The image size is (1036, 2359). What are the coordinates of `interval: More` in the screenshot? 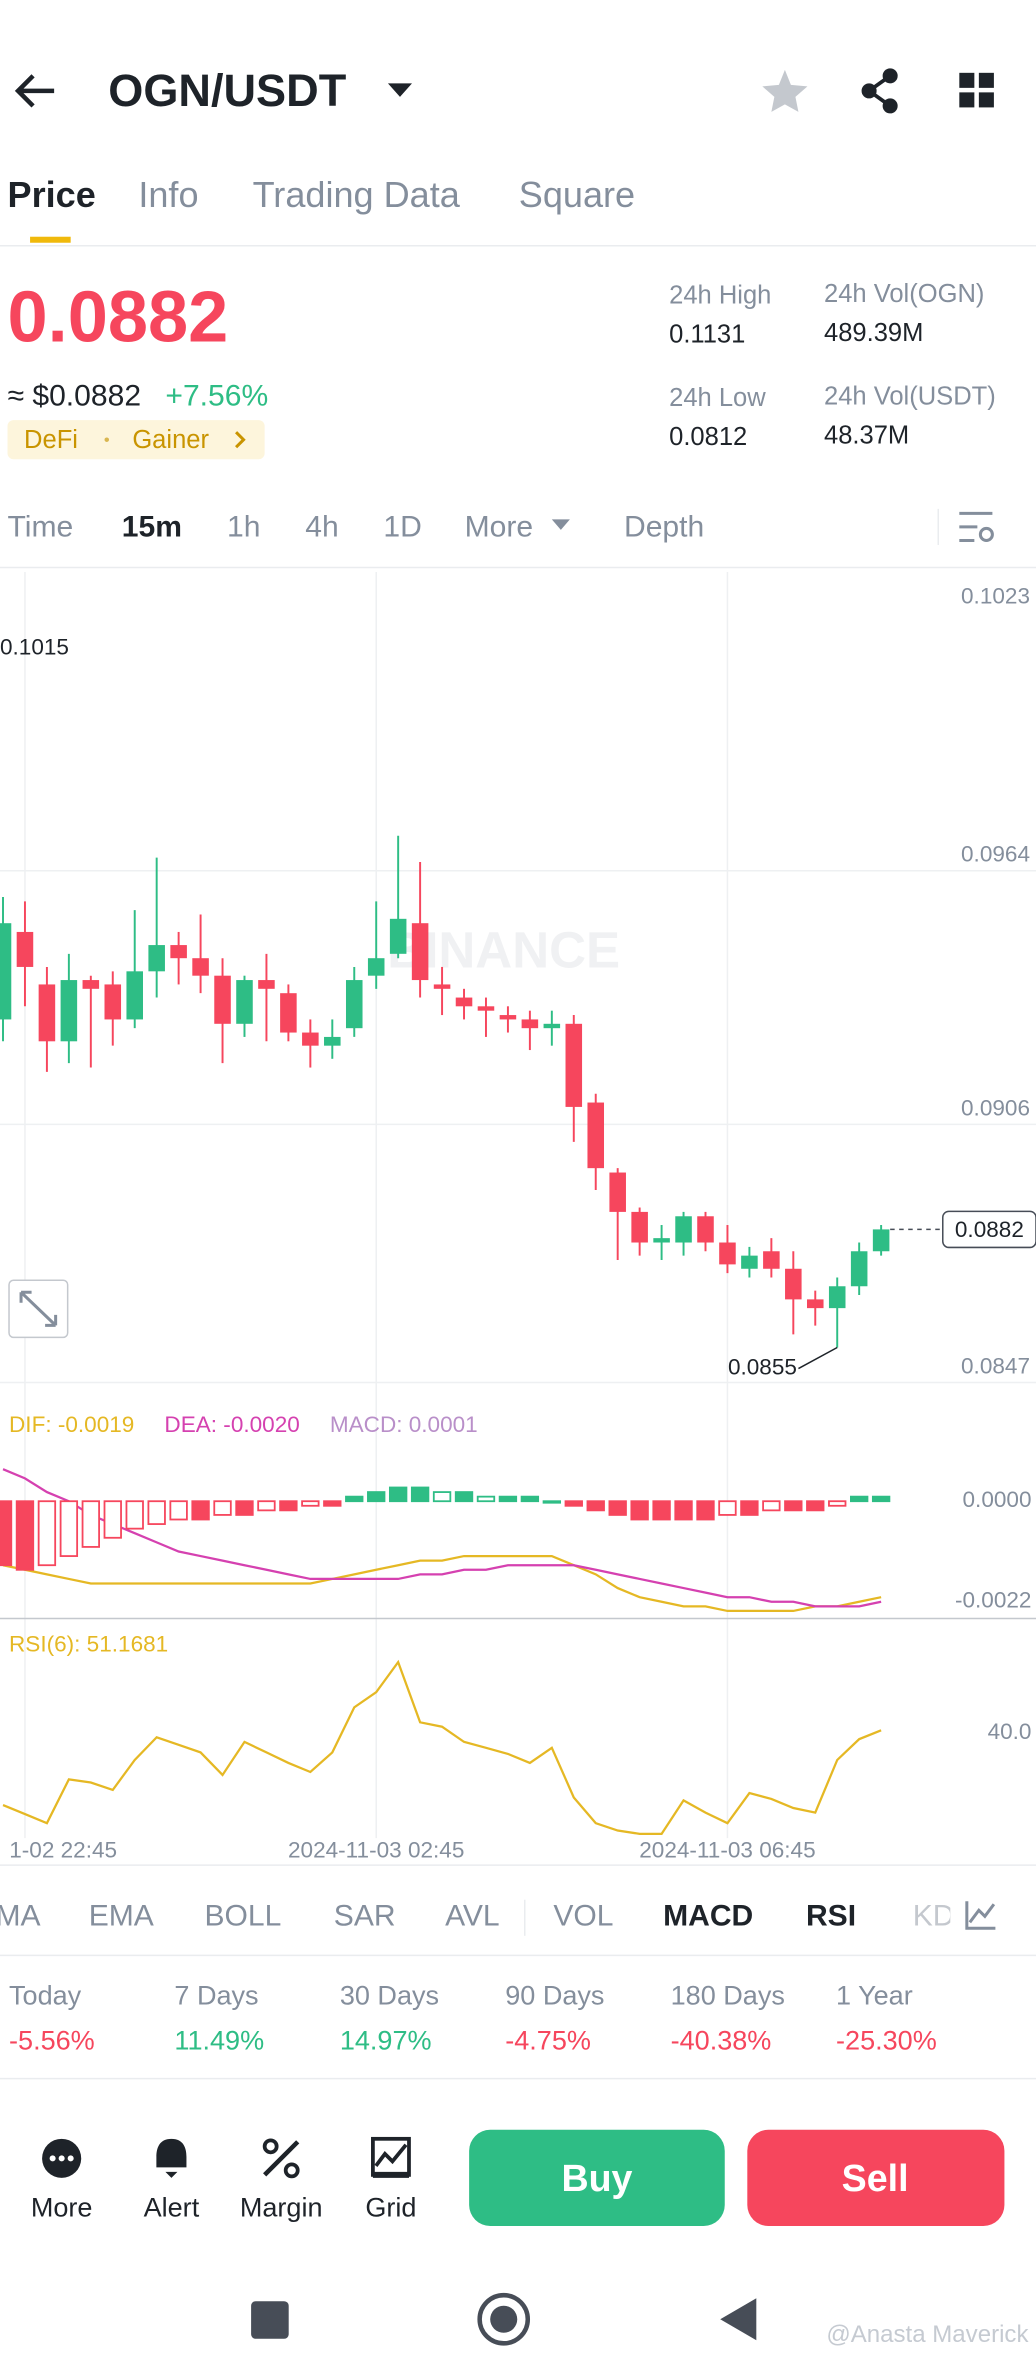 It's located at (499, 526).